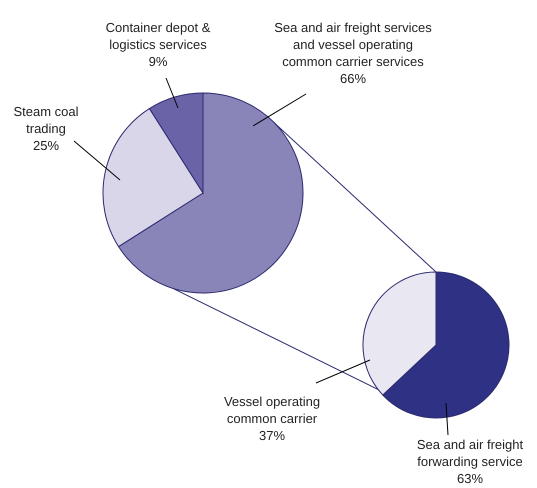 The height and width of the screenshot is (488, 537). Describe the element at coordinates (353, 44) in the screenshot. I see `slice-label: Sea and air freight services and vessel operating common carrier services` at that location.